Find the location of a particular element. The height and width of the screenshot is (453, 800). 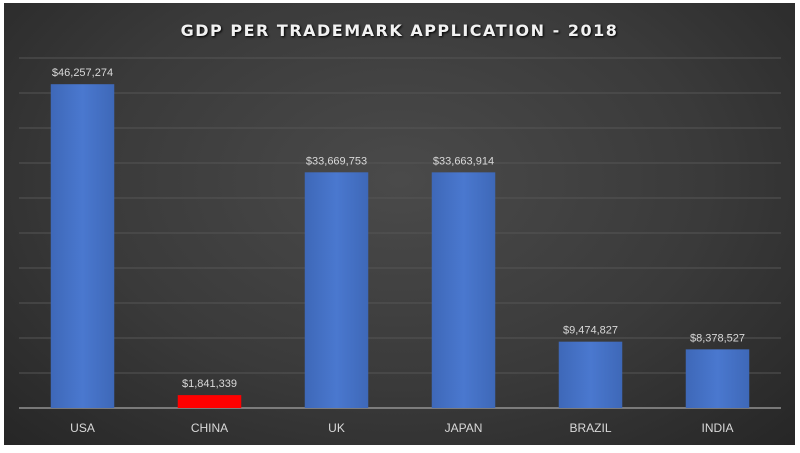

x-tick-label-india: INDIA is located at coordinates (717, 428).